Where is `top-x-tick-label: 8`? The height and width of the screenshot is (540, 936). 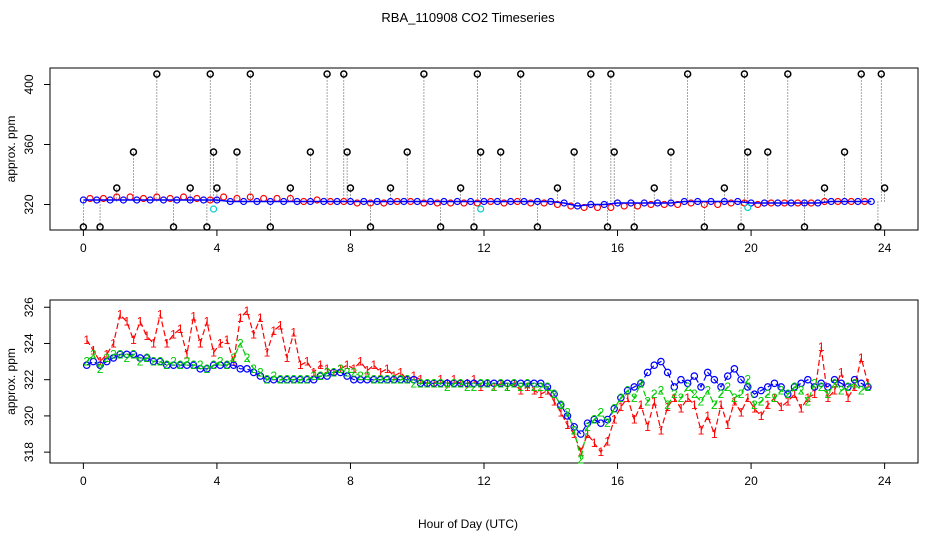
top-x-tick-label: 8 is located at coordinates (350, 248).